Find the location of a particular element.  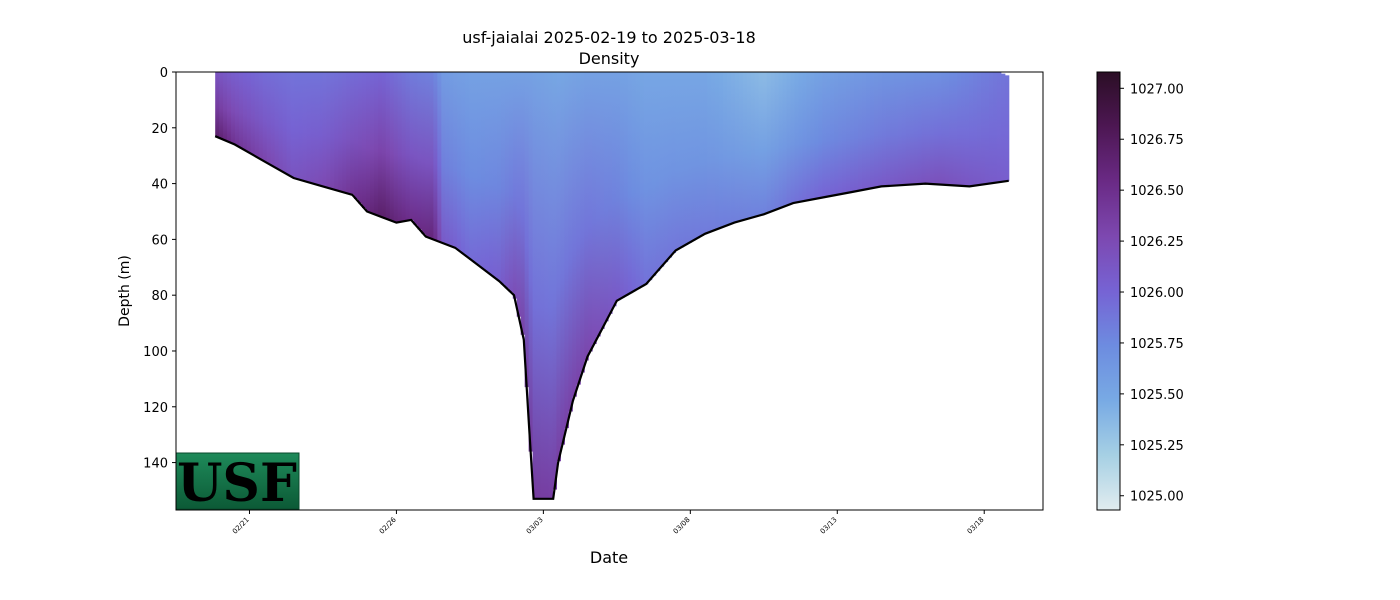

colorbar-tick-label: 1025.25 is located at coordinates (1157, 446).